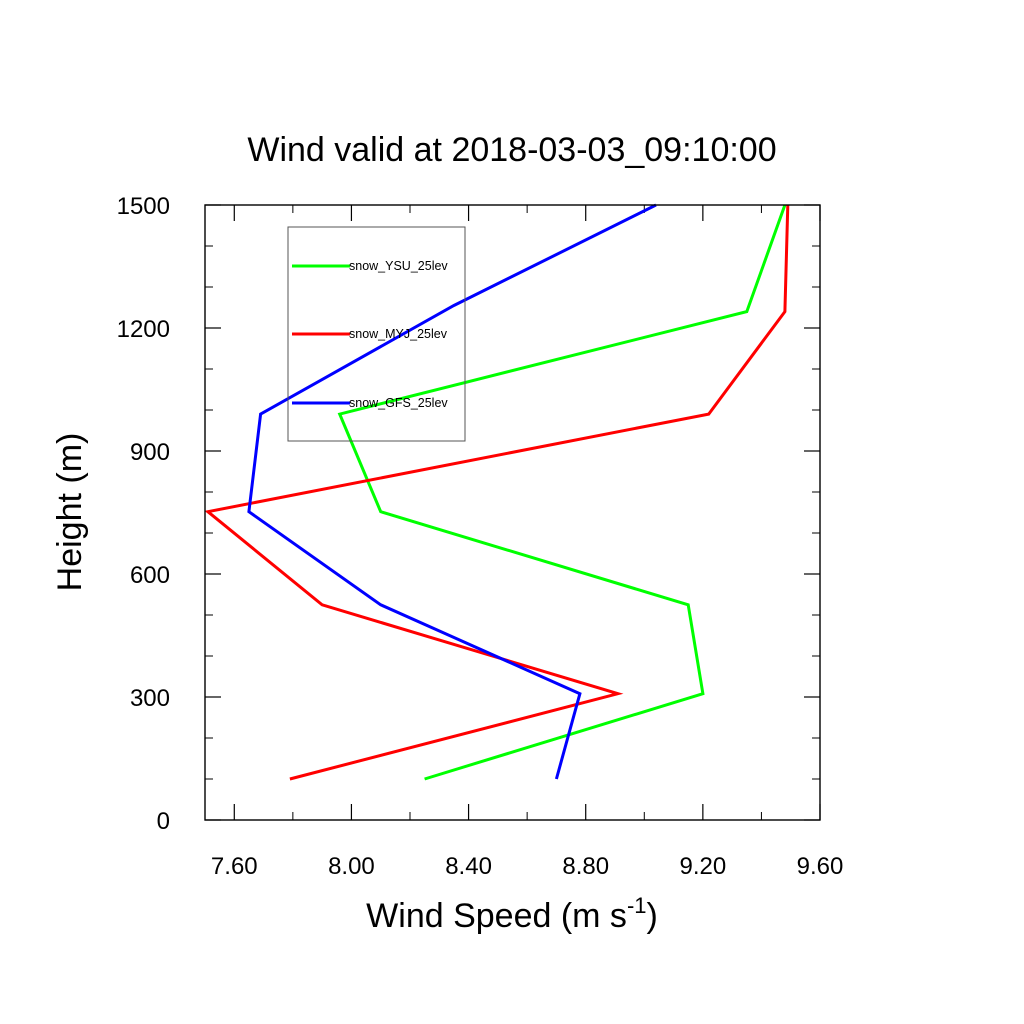 This screenshot has width=1024, height=1024. What do you see at coordinates (398, 334) in the screenshot?
I see `legend-label: snow_MYJ_25lev` at bounding box center [398, 334].